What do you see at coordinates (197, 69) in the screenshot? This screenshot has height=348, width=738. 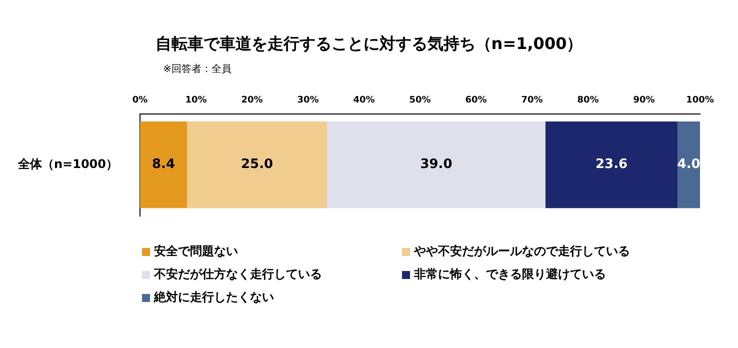 I see `chart-subtitle: ※回答者：全員` at bounding box center [197, 69].